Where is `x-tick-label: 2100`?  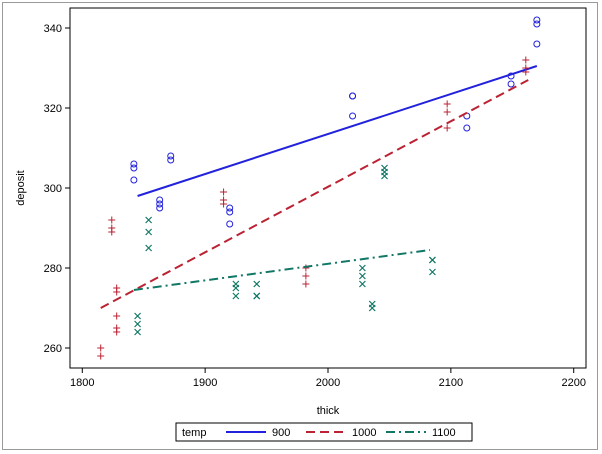
x-tick-label: 2100 is located at coordinates (451, 383).